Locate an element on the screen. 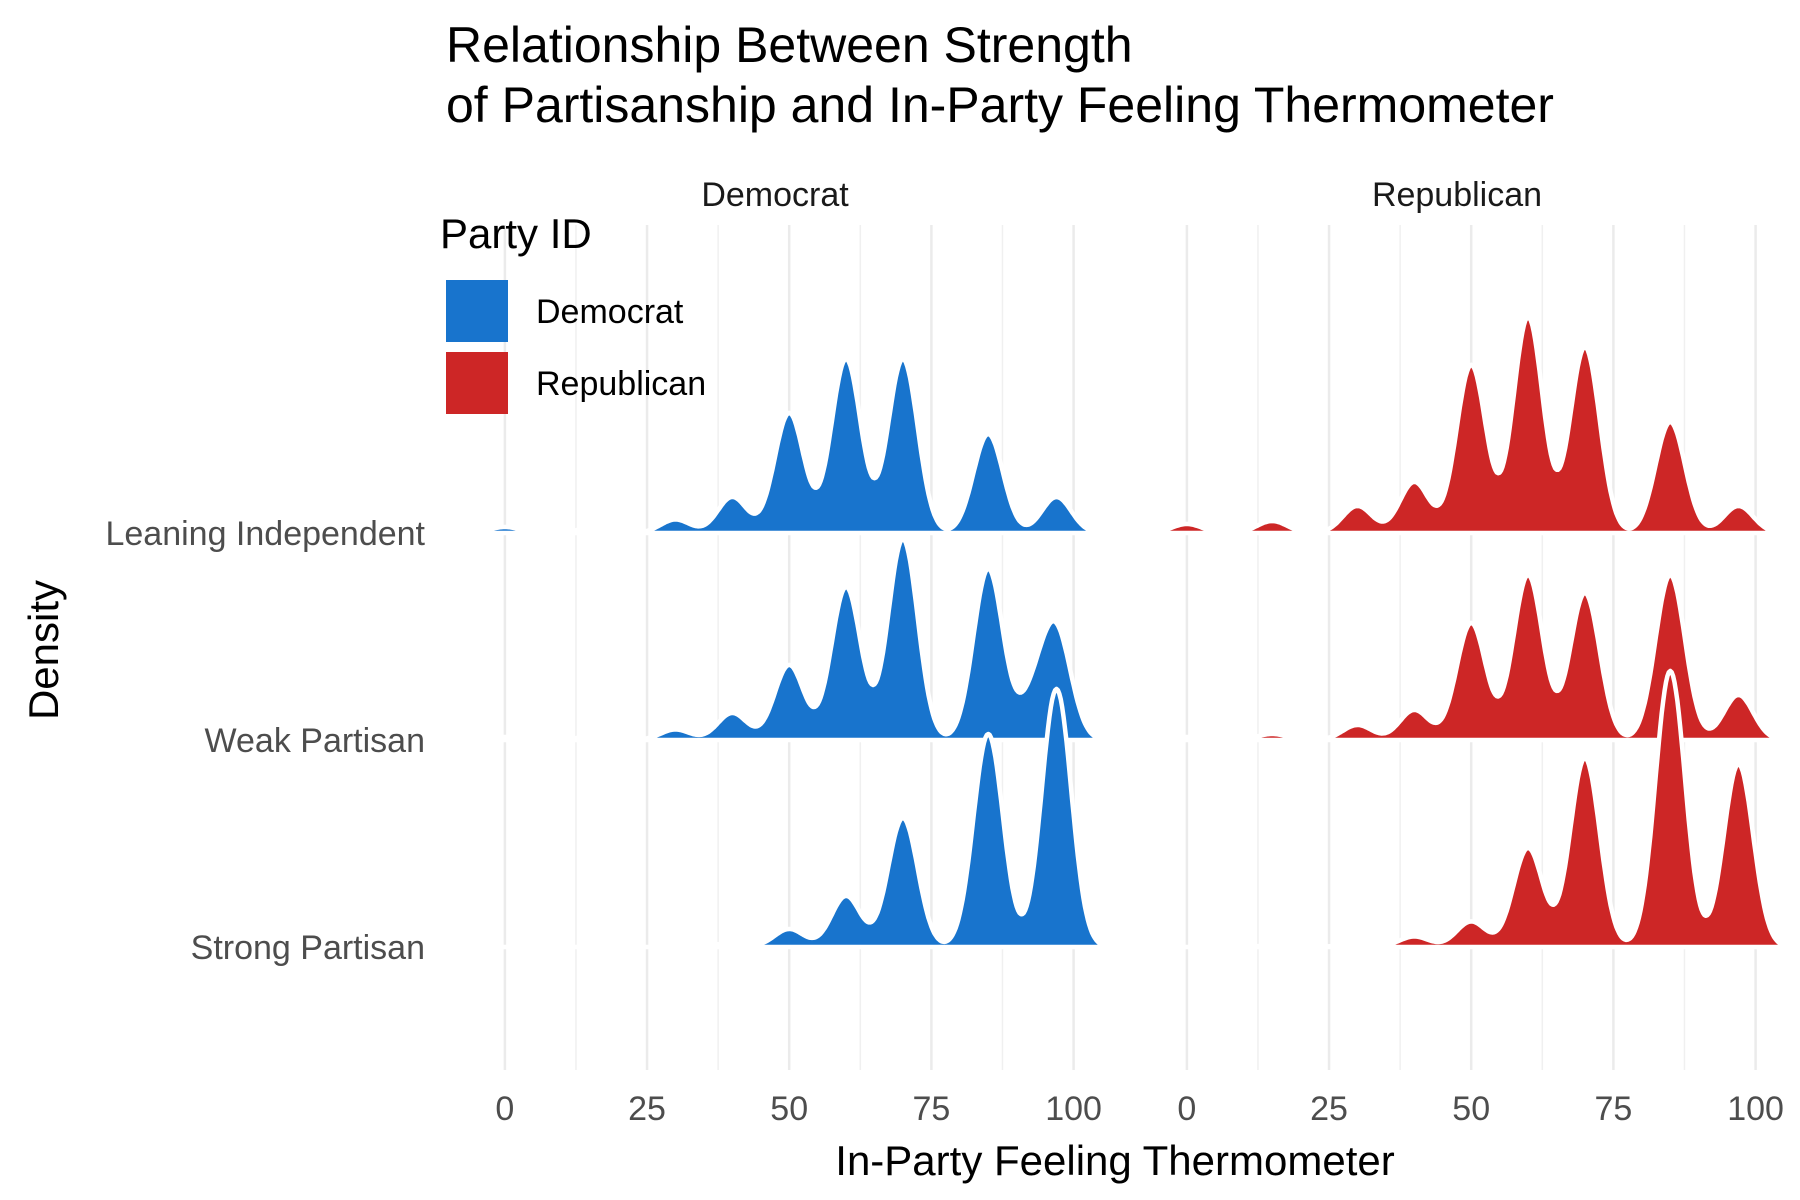  x-axis-title: In-Party Feeling Thermometer is located at coordinates (1114, 1160).